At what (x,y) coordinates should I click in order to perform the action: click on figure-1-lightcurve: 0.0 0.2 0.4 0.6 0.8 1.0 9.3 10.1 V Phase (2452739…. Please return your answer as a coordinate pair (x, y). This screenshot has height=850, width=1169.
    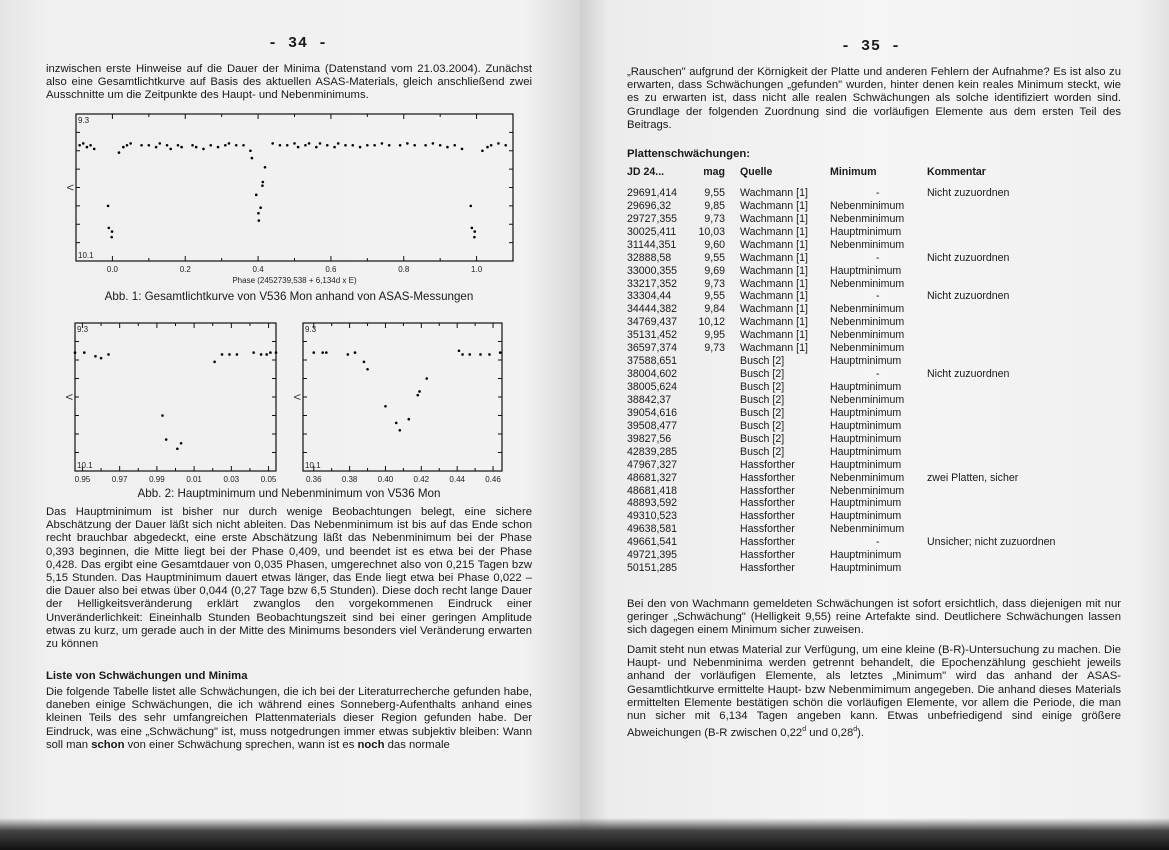
    Looking at the image, I should click on (289, 199).